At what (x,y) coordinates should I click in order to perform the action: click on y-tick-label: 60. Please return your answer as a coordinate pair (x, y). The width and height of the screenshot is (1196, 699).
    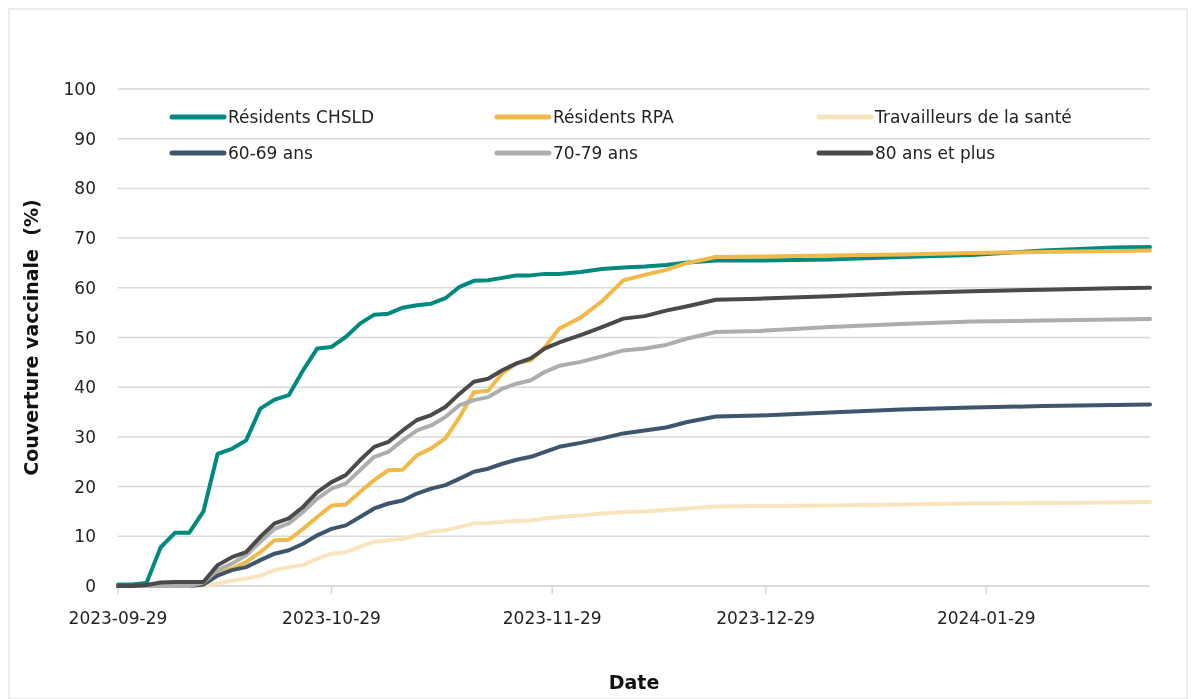
    Looking at the image, I should click on (85, 287).